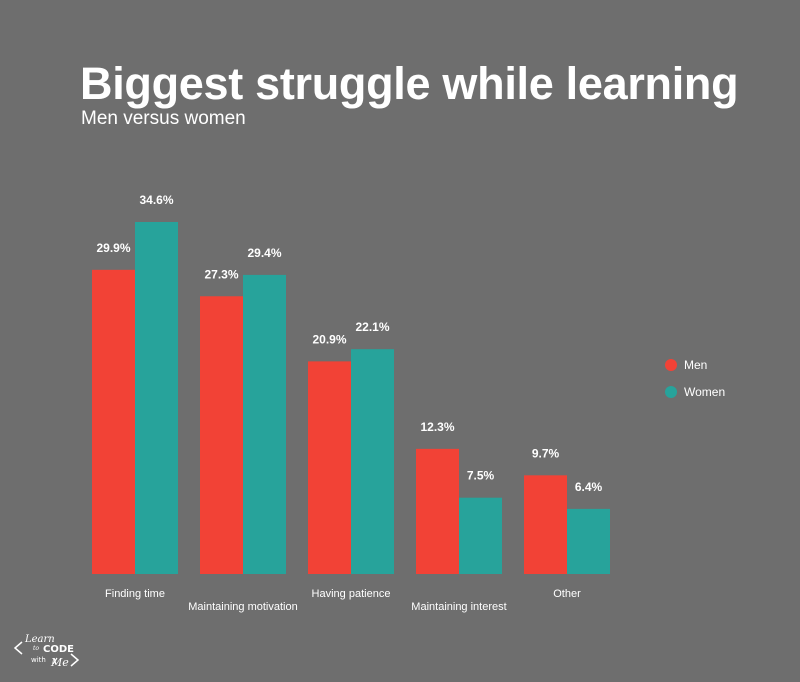 Image resolution: width=800 pixels, height=682 pixels. Describe the element at coordinates (264, 253) in the screenshot. I see `data-label-women-maintaining-motivation: 29.4%` at that location.